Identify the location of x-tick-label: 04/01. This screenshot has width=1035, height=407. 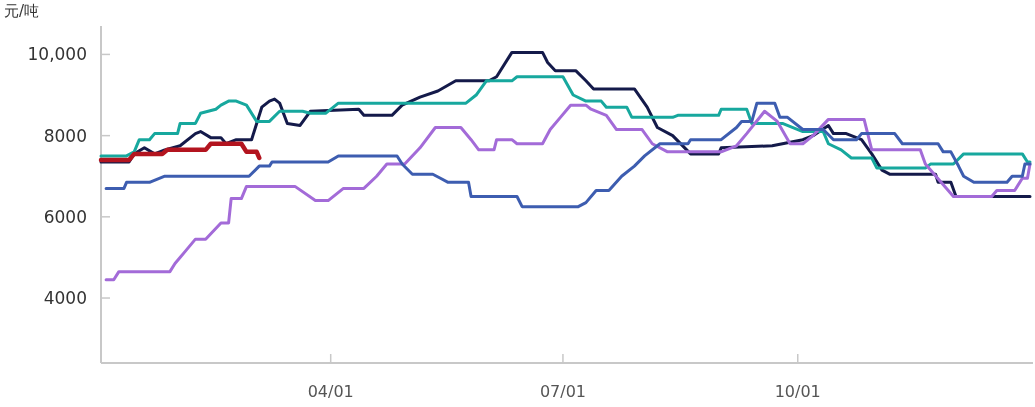
(330, 391).